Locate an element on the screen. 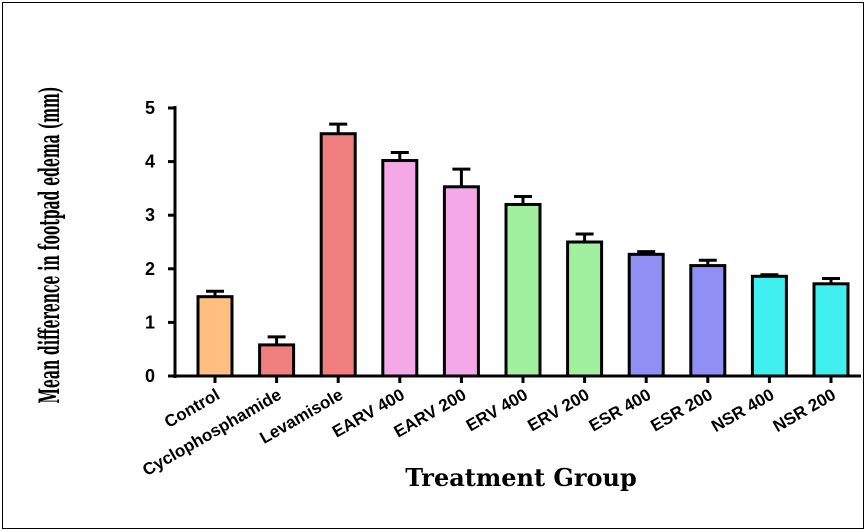  y-tick-label: 1 is located at coordinates (150, 322).